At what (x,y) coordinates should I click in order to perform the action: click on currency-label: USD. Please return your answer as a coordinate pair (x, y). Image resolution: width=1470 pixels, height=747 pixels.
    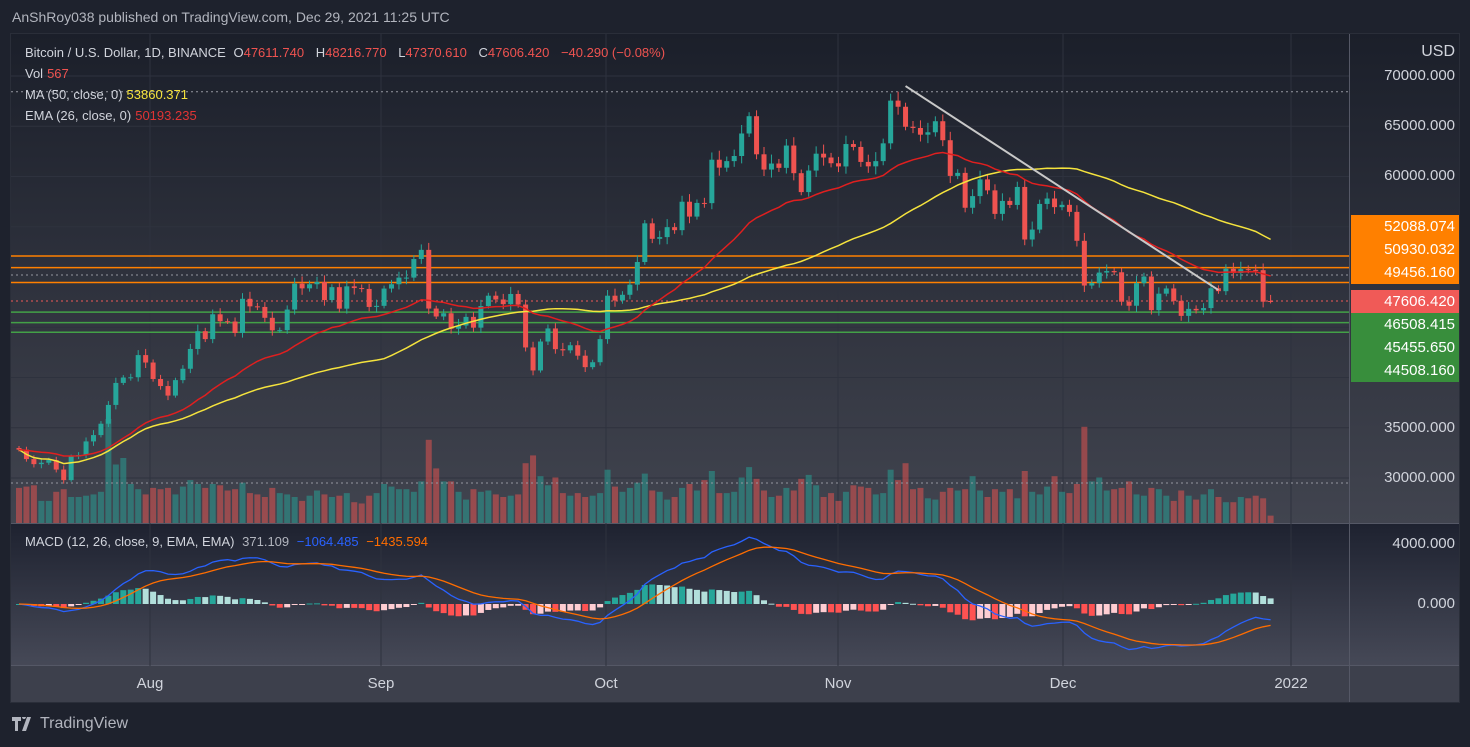
    Looking at the image, I should click on (1438, 51).